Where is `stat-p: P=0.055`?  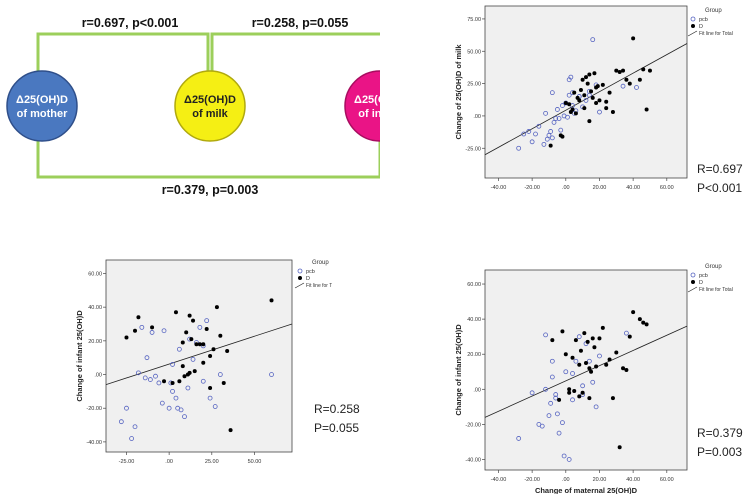 stat-p: P=0.055 is located at coordinates (337, 428).